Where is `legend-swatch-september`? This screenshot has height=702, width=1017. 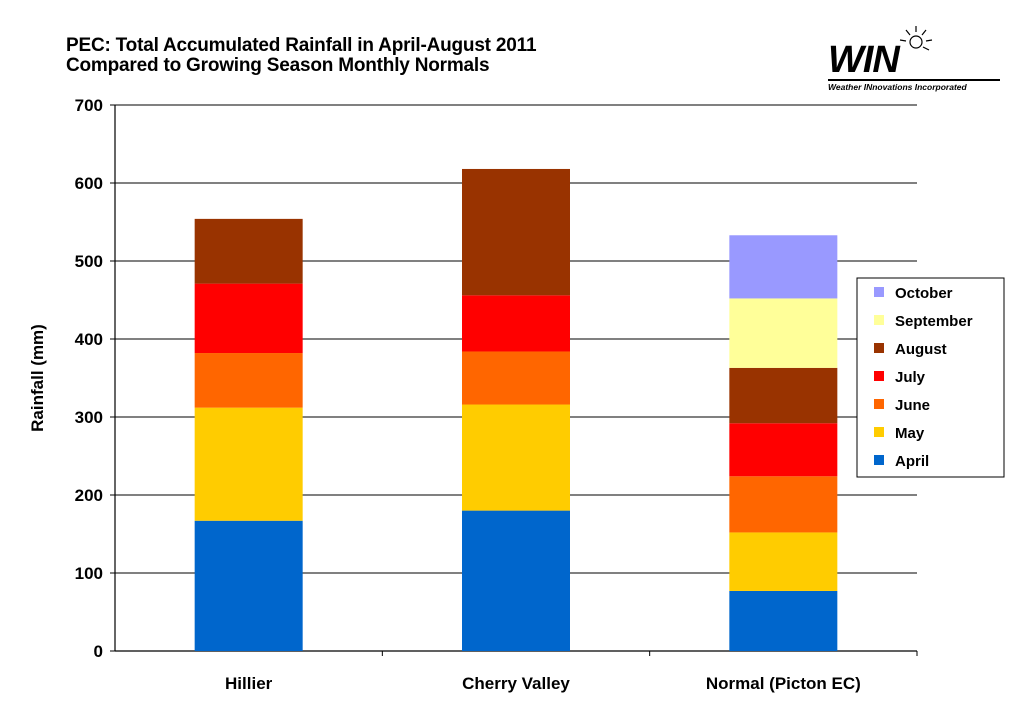
legend-swatch-september is located at coordinates (879, 320).